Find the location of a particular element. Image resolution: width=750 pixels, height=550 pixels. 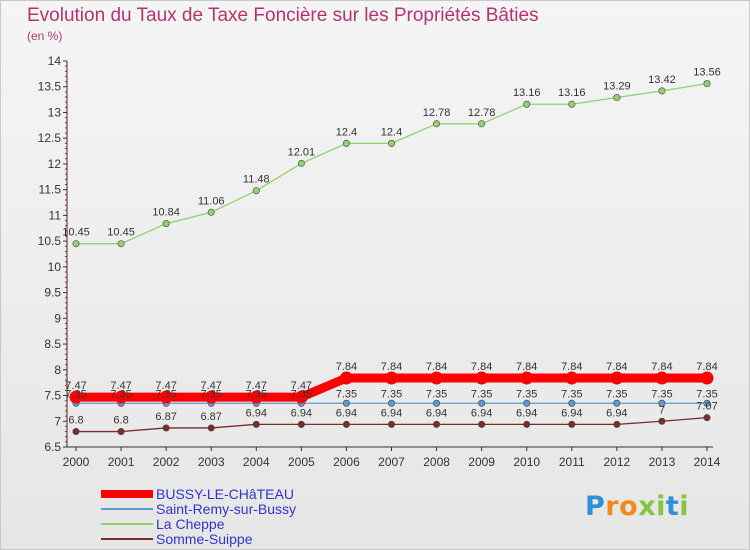

data-label: 12.78 is located at coordinates (482, 113).